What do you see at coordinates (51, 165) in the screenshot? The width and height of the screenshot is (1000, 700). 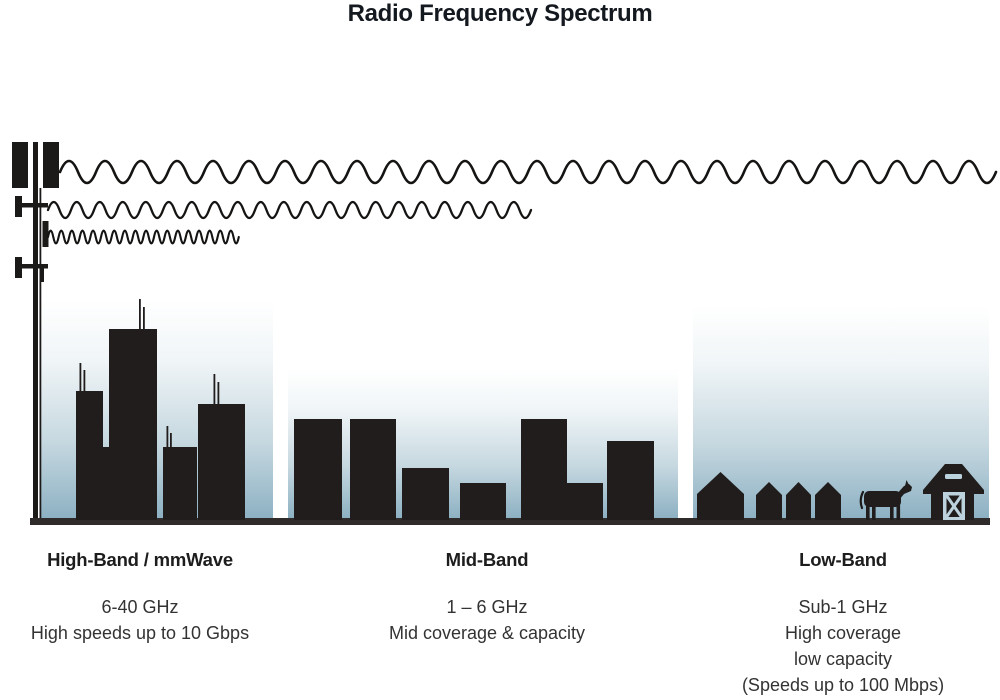 I see `antenna-panel-right` at bounding box center [51, 165].